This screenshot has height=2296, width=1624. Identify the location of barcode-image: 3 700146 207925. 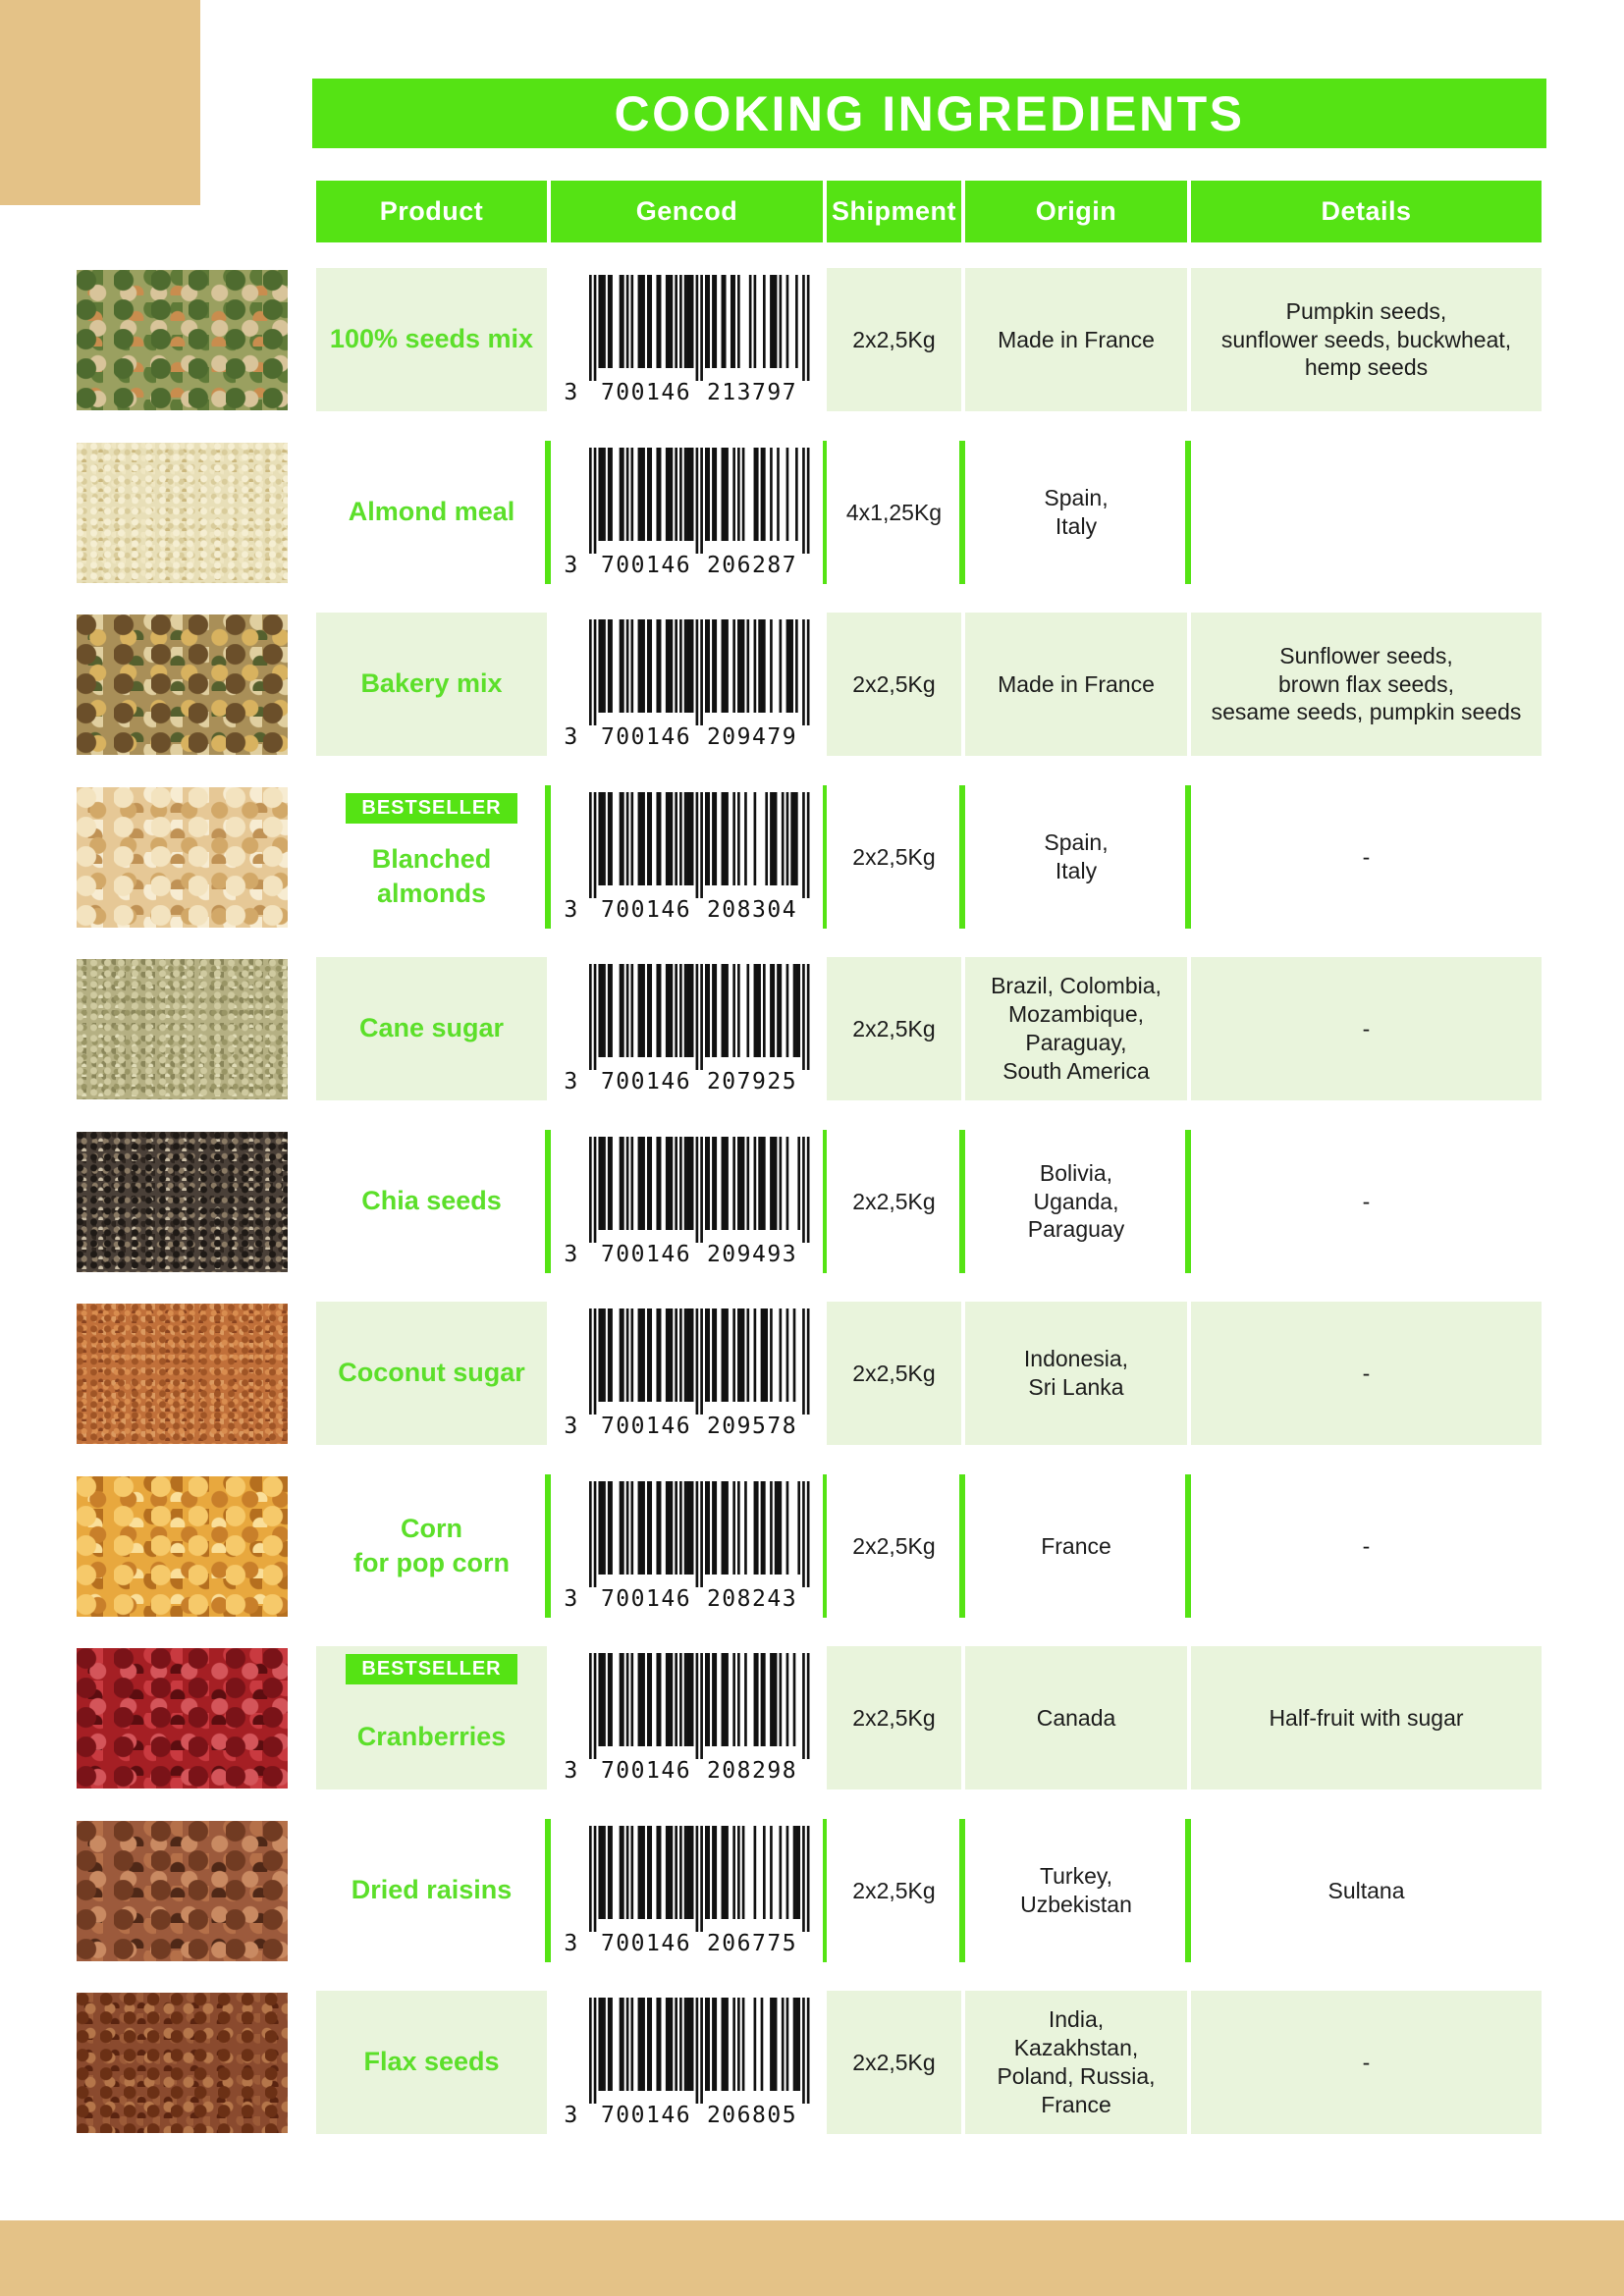
(686, 1029).